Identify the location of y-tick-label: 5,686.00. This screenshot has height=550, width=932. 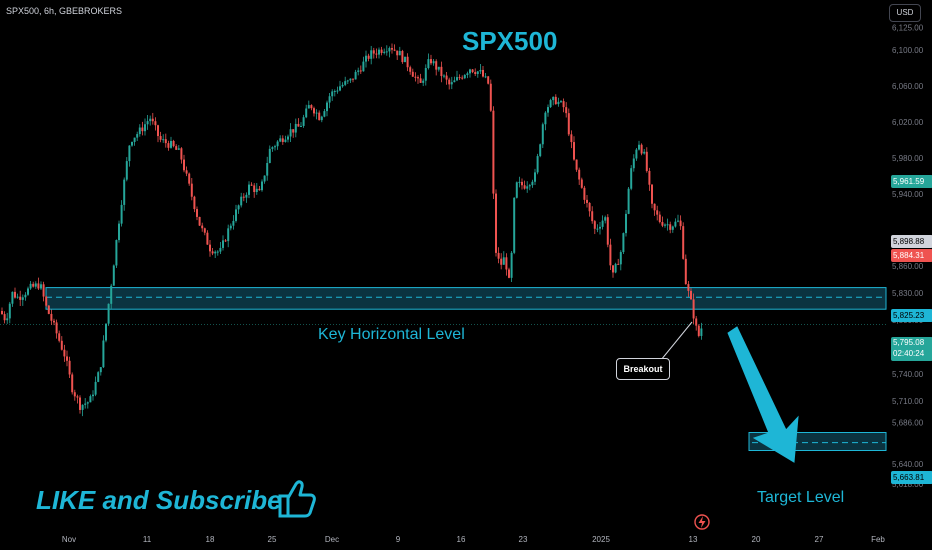
(908, 423).